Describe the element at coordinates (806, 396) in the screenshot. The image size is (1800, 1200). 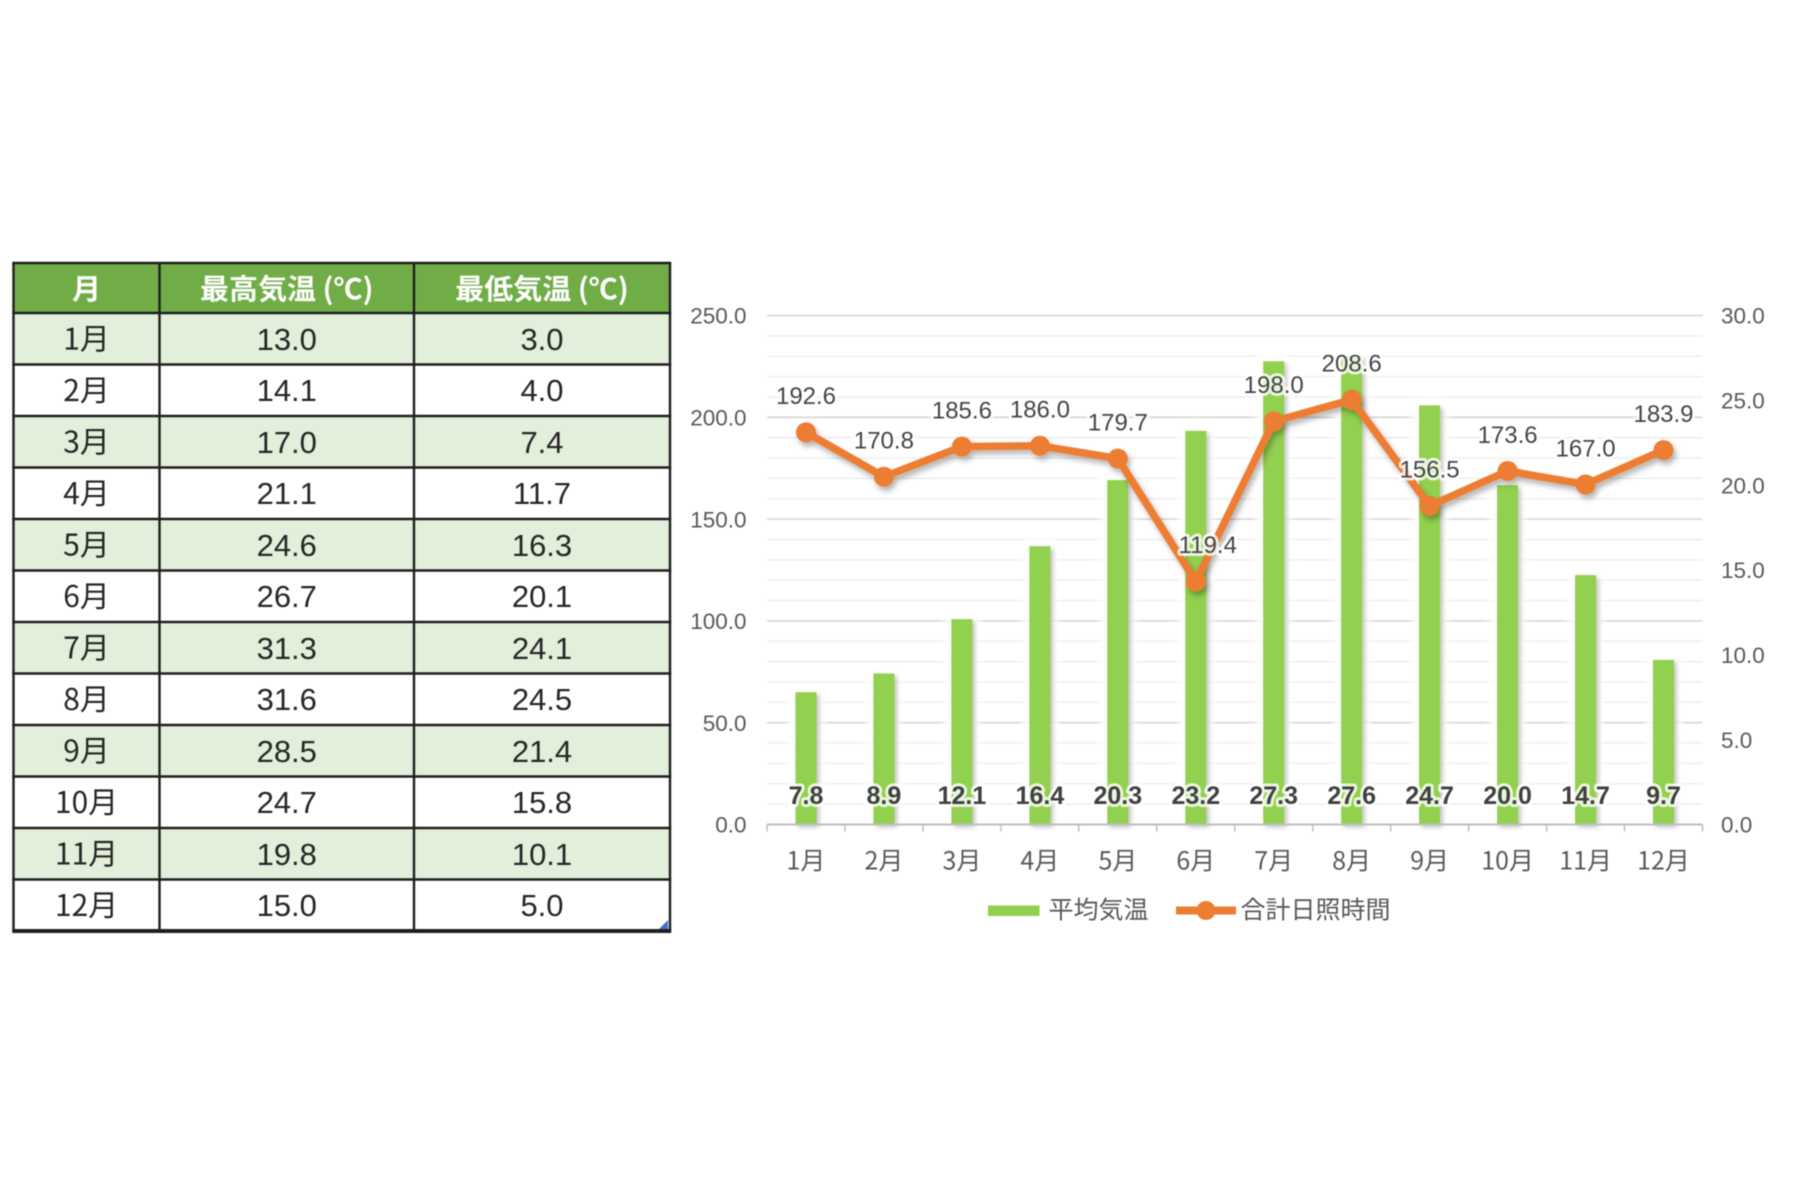
I see `svg-text: 192.6` at that location.